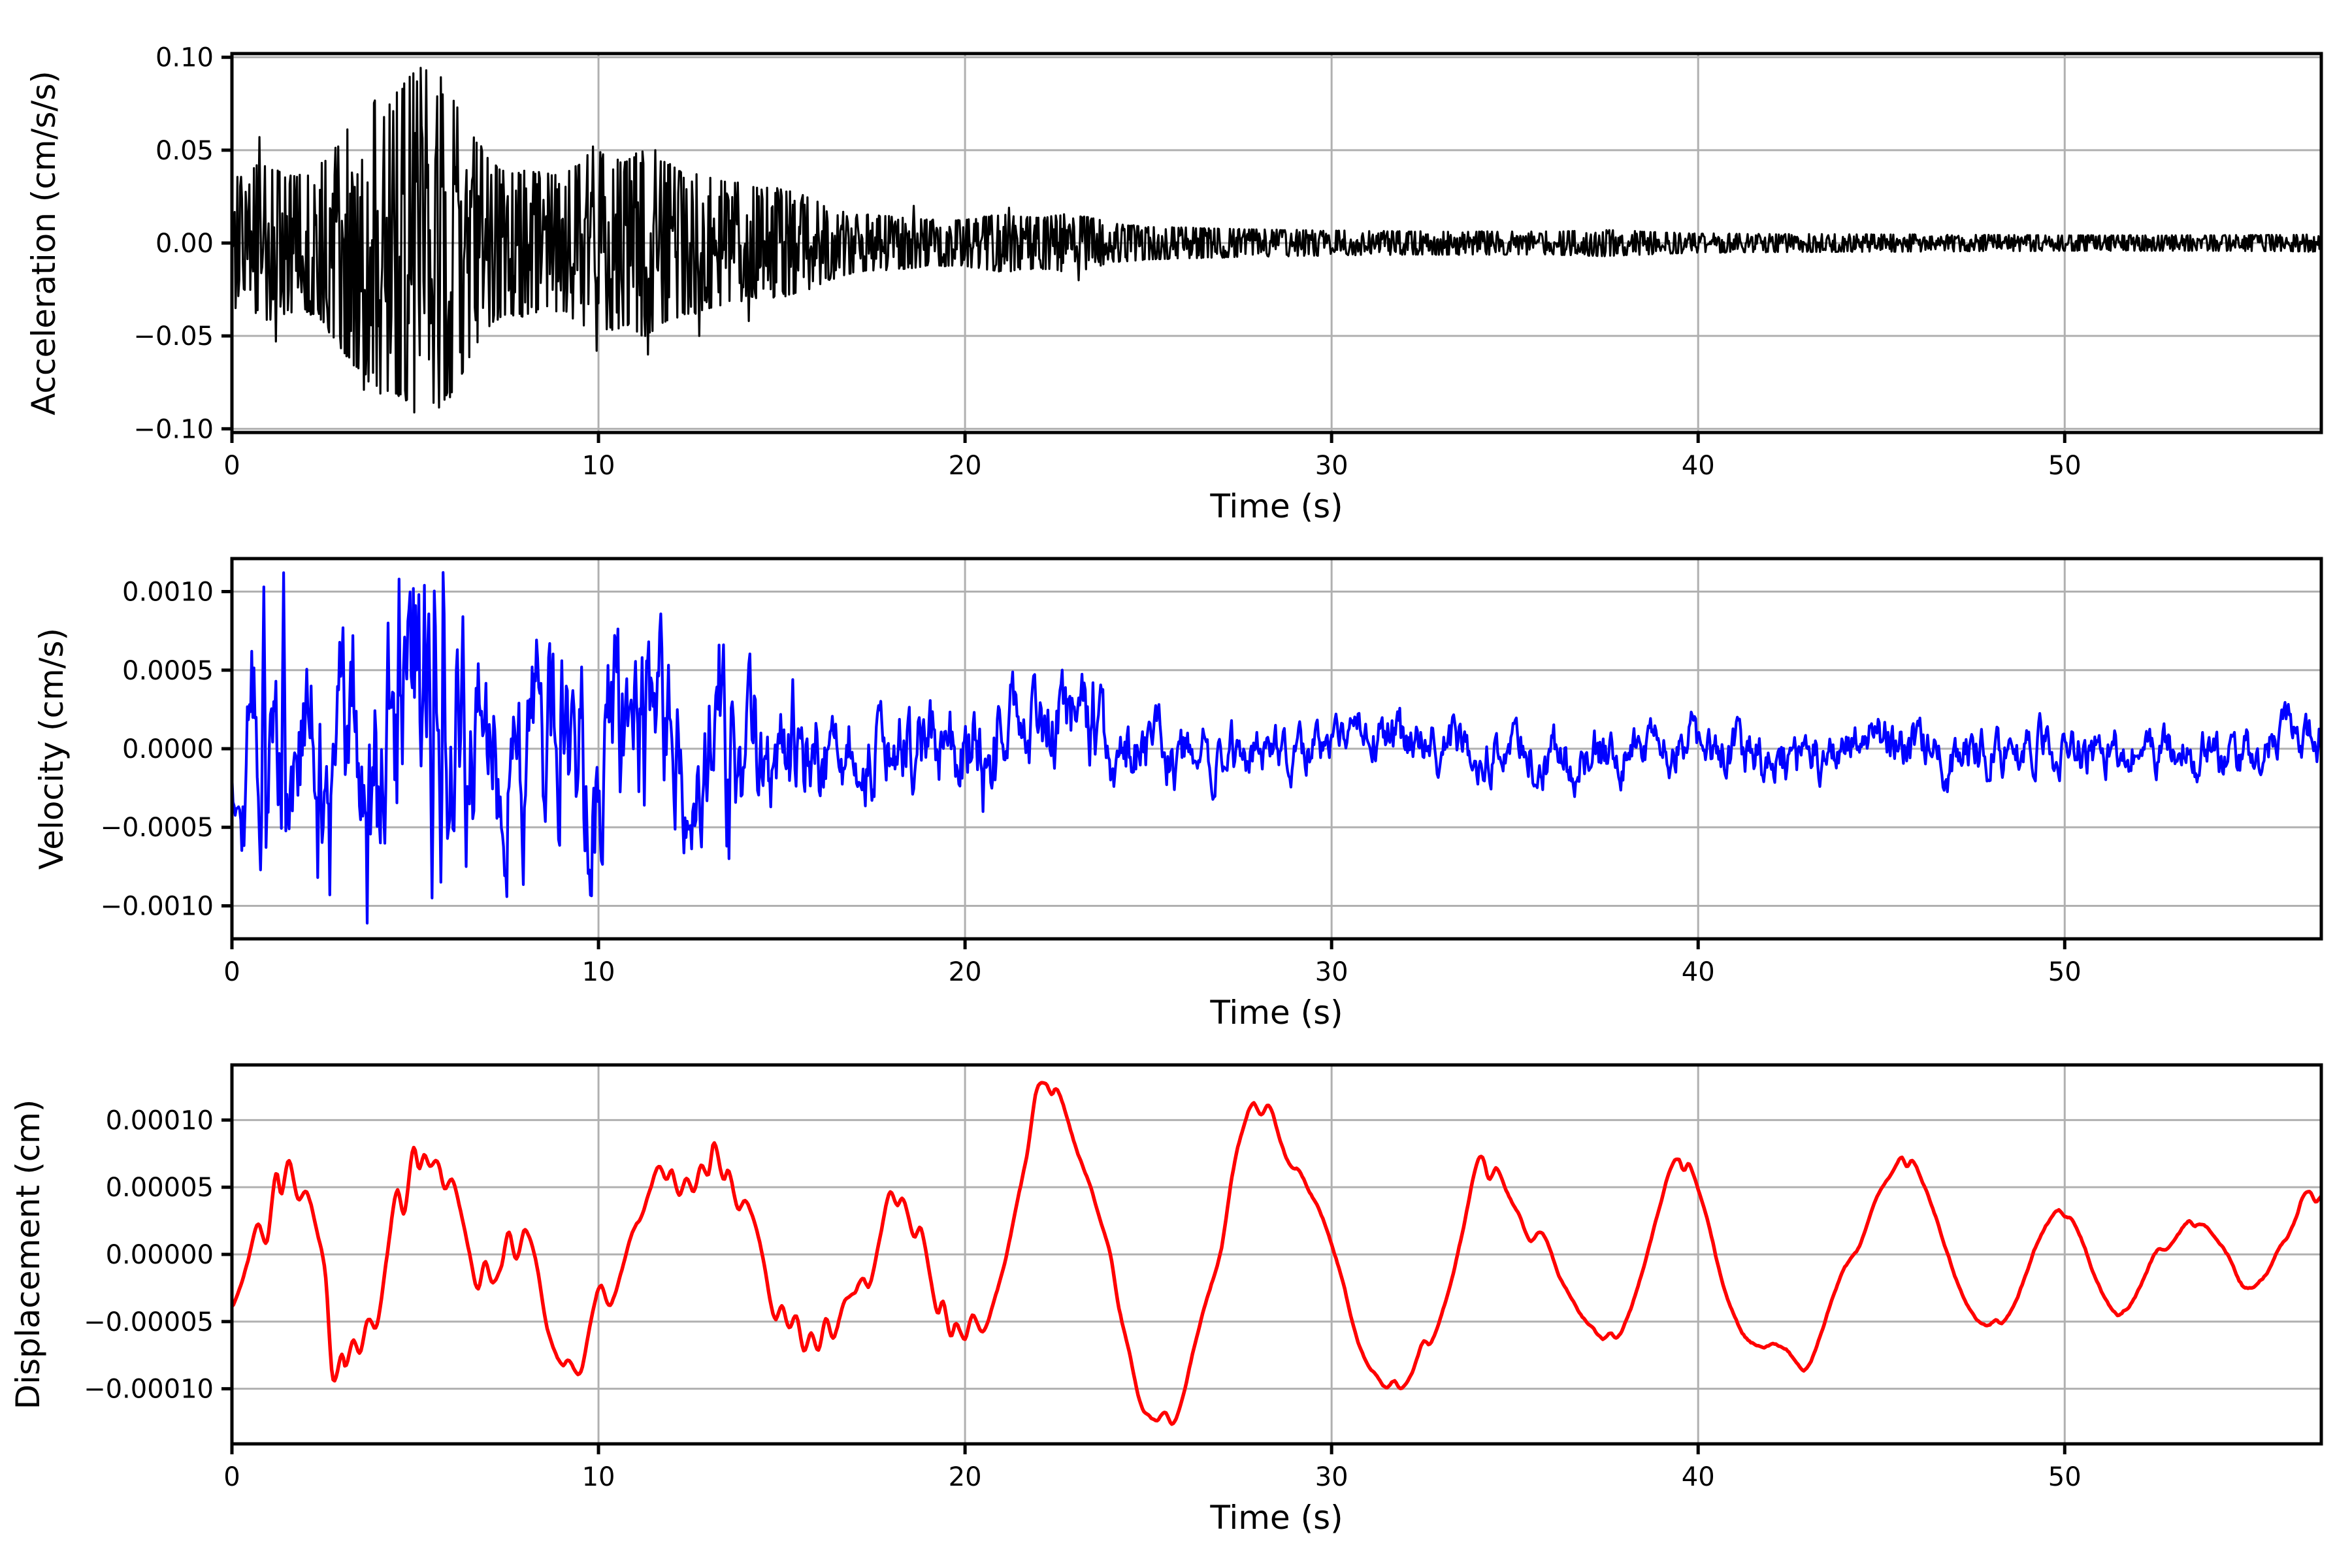 This screenshot has width=2352, height=1568. Describe the element at coordinates (173, 429) in the screenshot. I see `y-tick-label: −0.10` at that location.